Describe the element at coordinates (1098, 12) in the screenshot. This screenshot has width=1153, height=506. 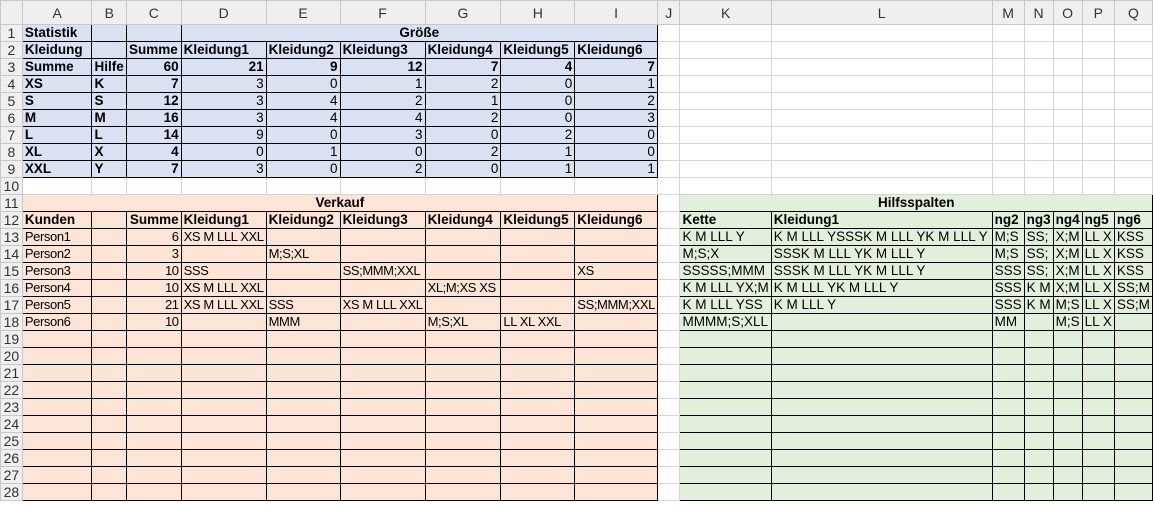
I see `column-header-P: P` at that location.